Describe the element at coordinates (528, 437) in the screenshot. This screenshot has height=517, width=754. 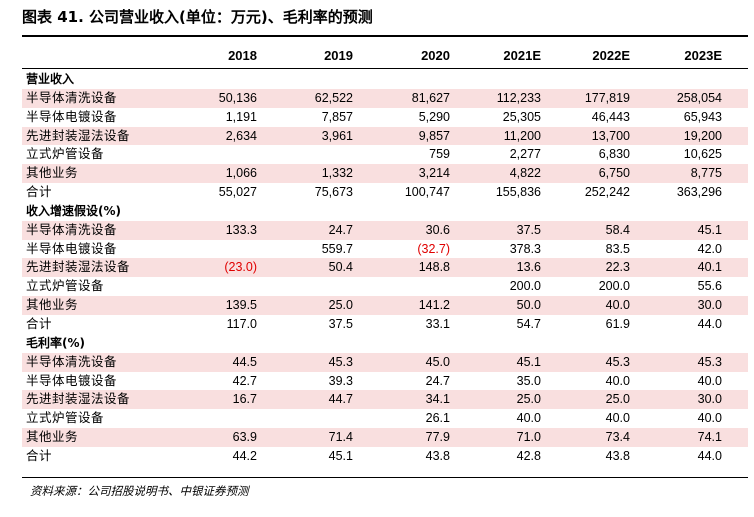
I see `table-cell: 71.0` at that location.